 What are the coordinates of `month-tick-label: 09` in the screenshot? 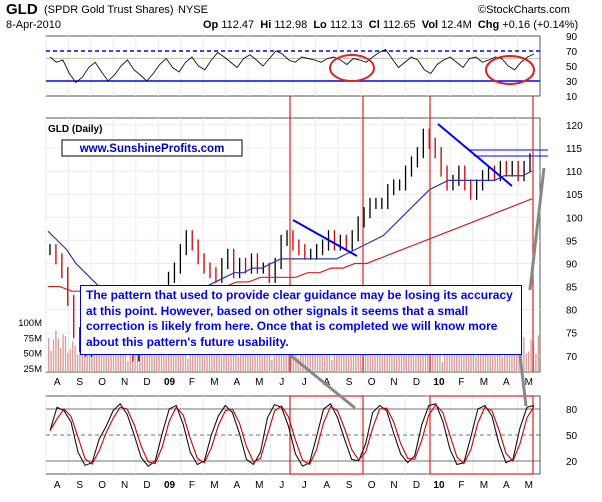 It's located at (170, 382).